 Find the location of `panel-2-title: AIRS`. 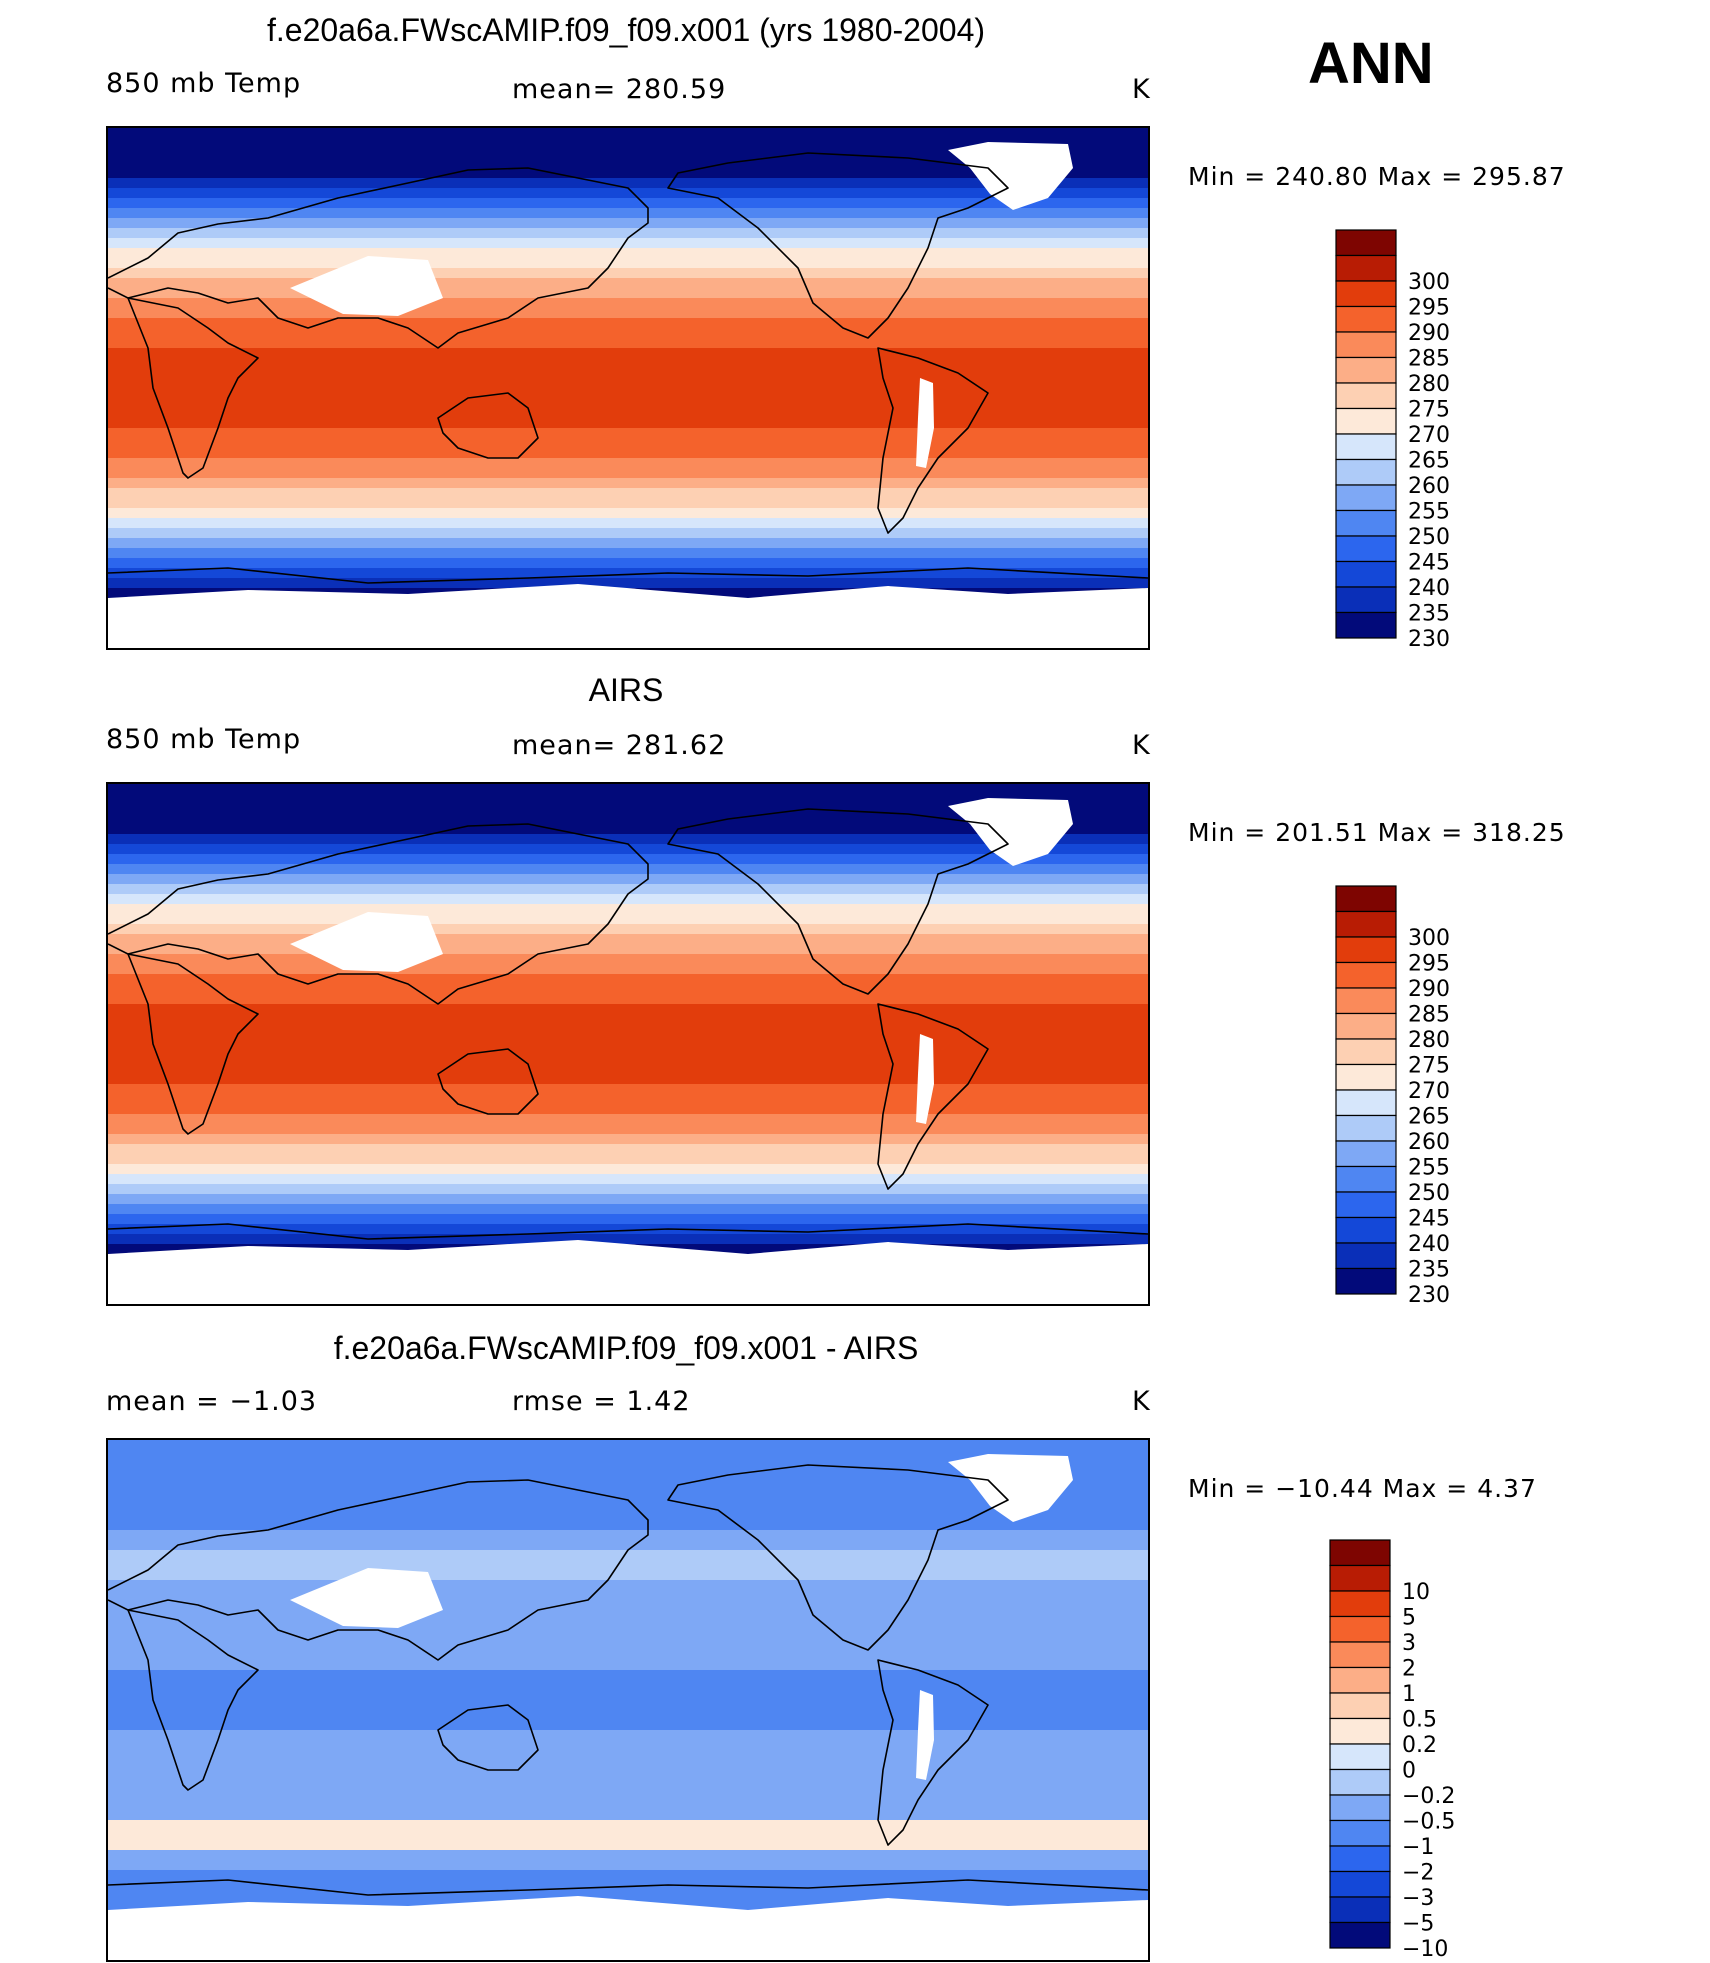

panel-2-title: AIRS is located at coordinates (626, 690).